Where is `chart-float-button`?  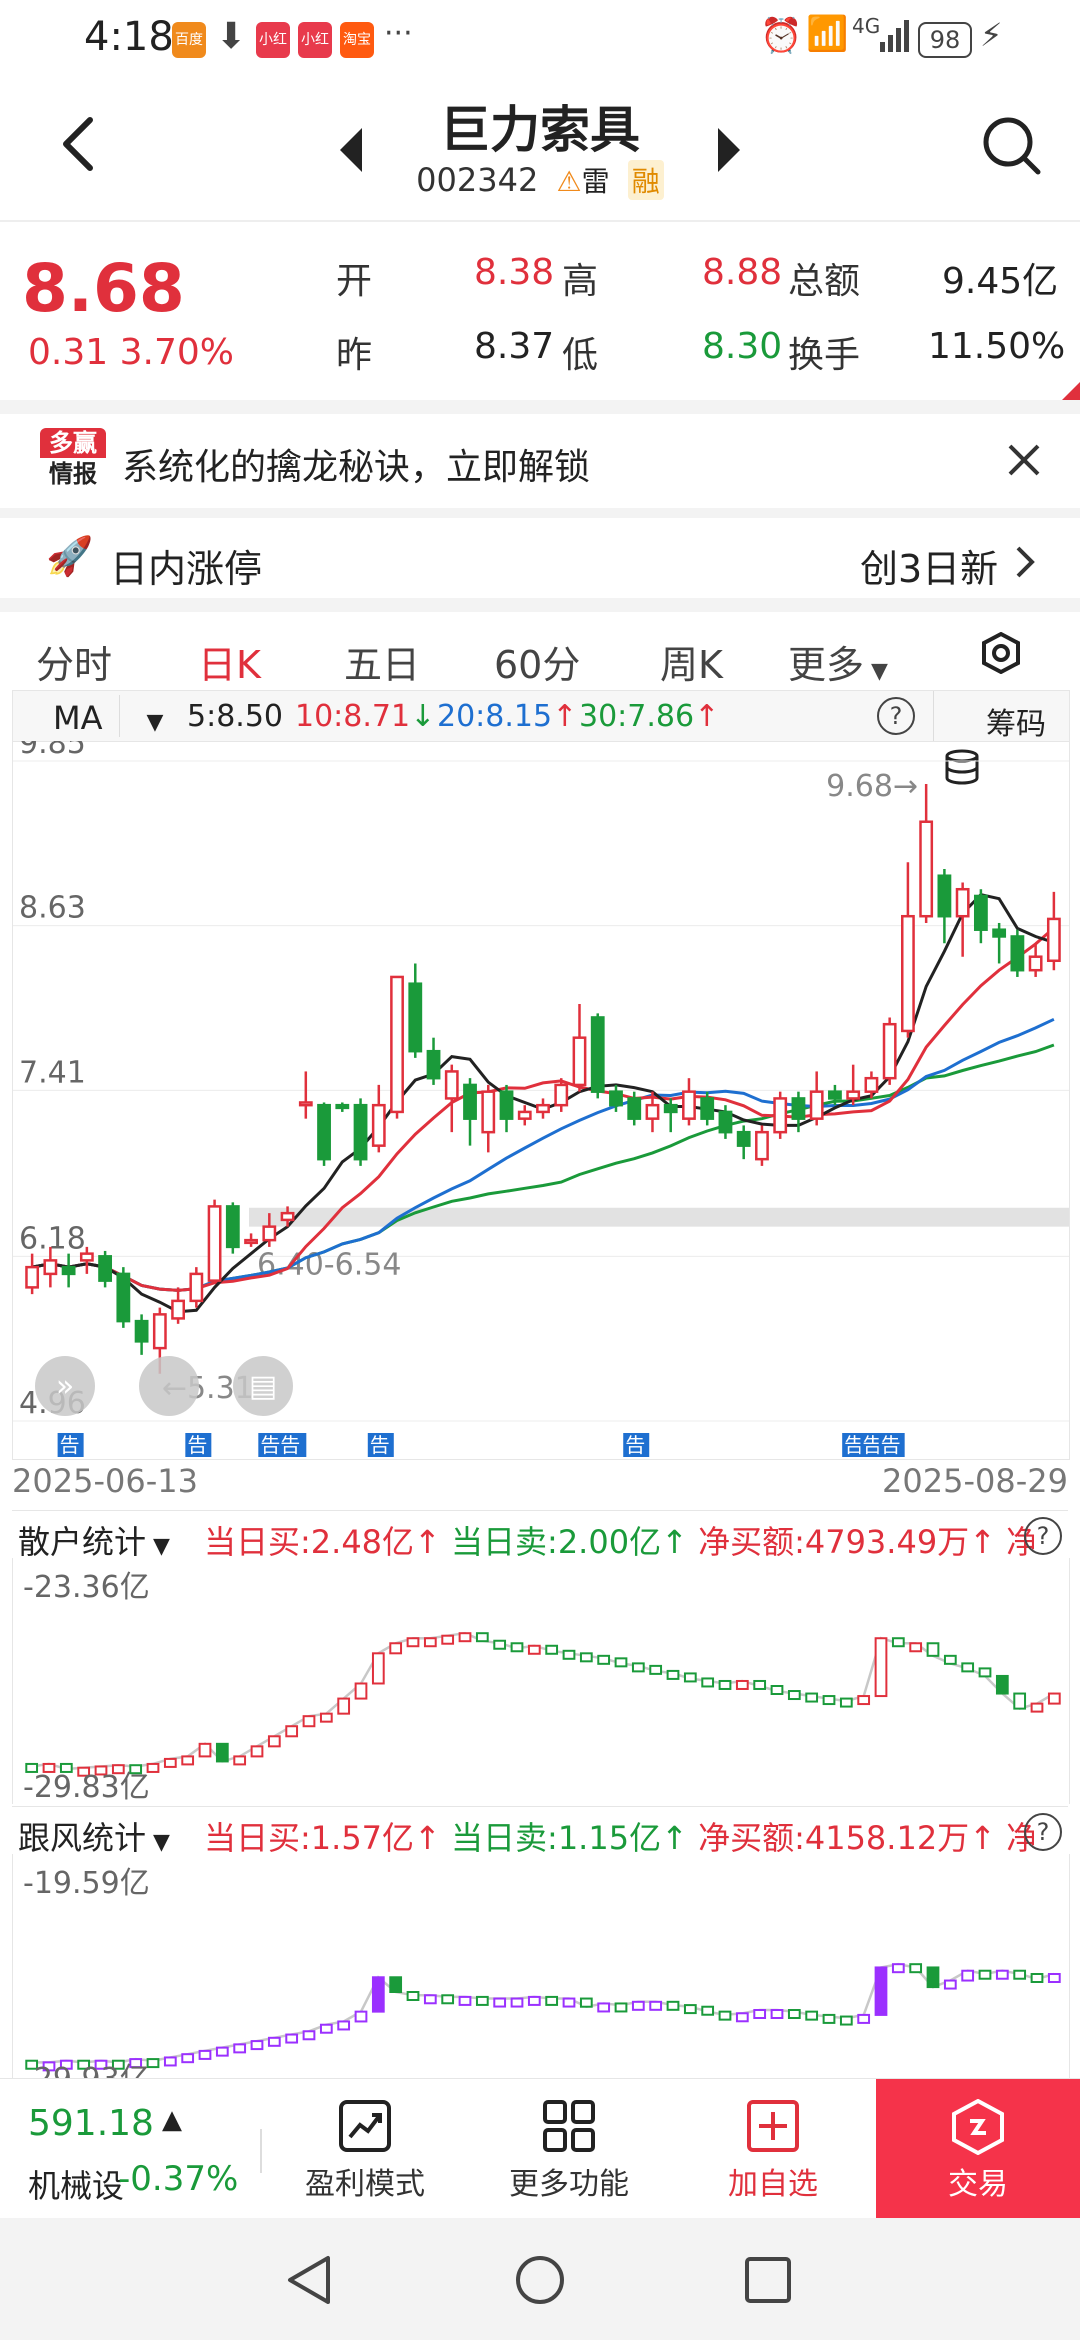 chart-float-button is located at coordinates (169, 1386).